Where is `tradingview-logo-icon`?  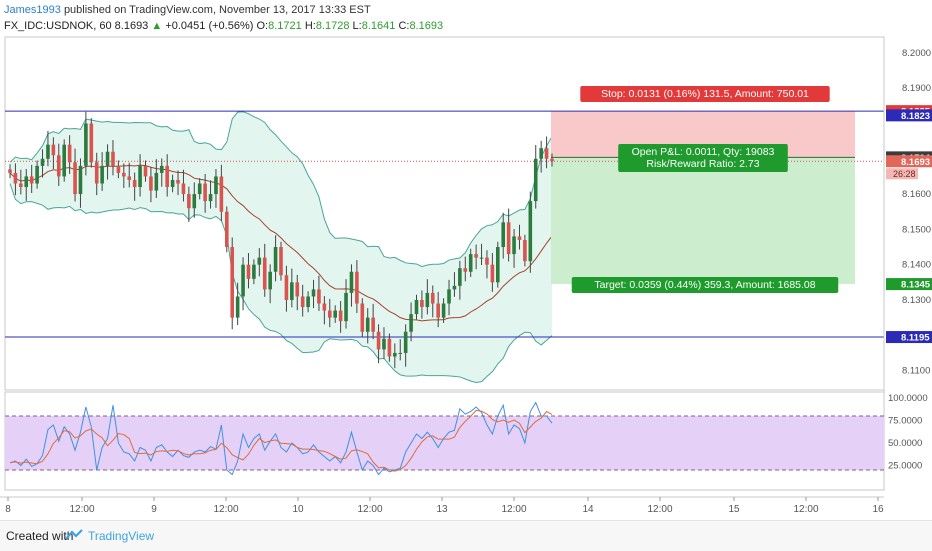 tradingview-logo-icon is located at coordinates (74, 534).